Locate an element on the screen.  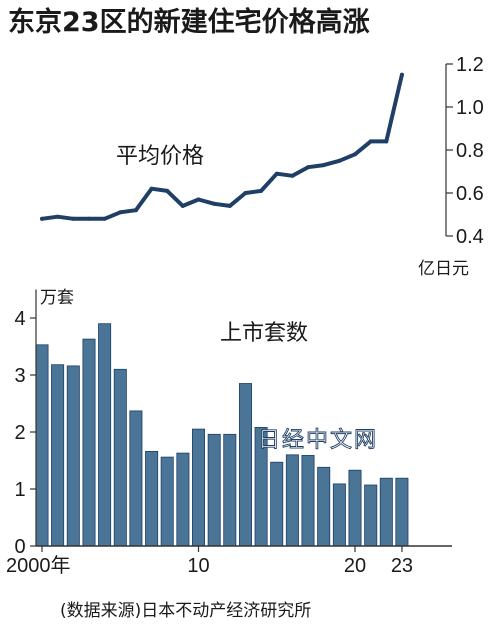
supply-y-tick-label: 4 is located at coordinates (19, 319).